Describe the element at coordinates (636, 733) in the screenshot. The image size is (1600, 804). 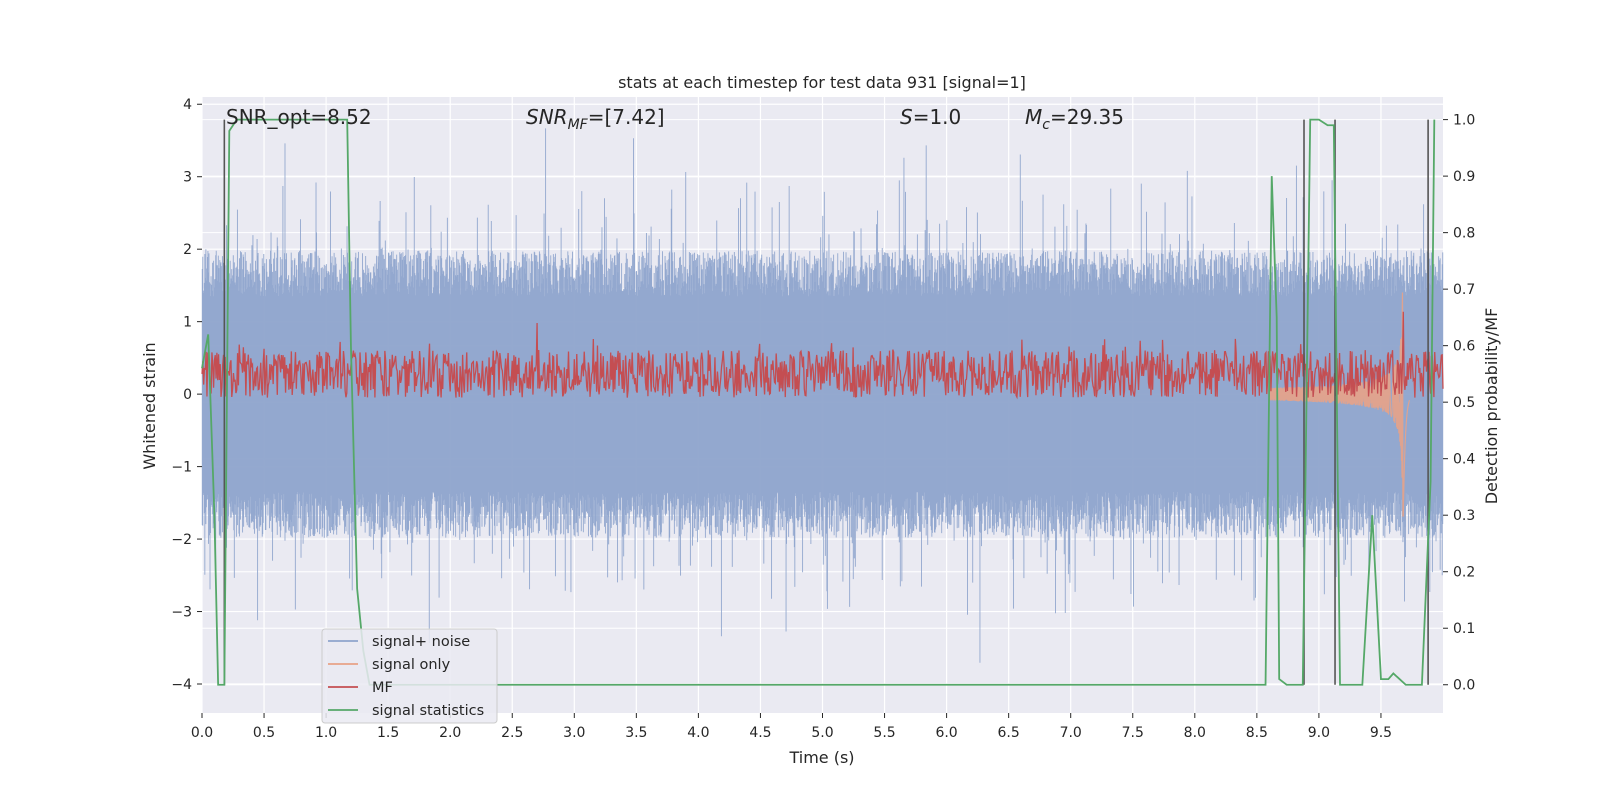
I see `x-tick-label: 3.5` at that location.